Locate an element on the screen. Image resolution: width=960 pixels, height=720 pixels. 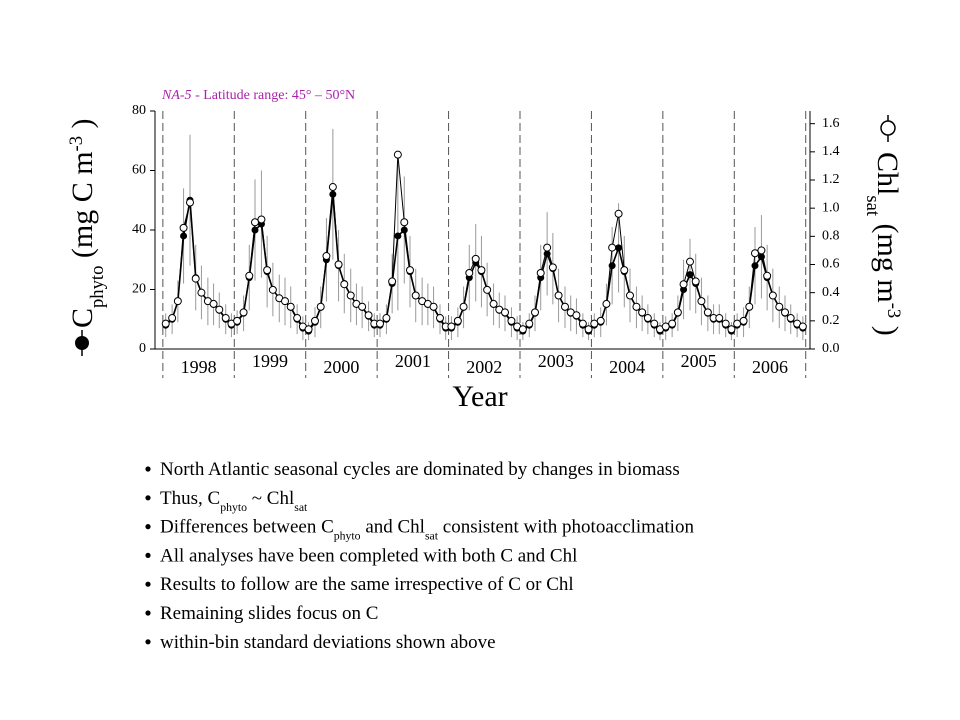
text-run: Remaining slides focus on C is located at coordinates (269, 613).